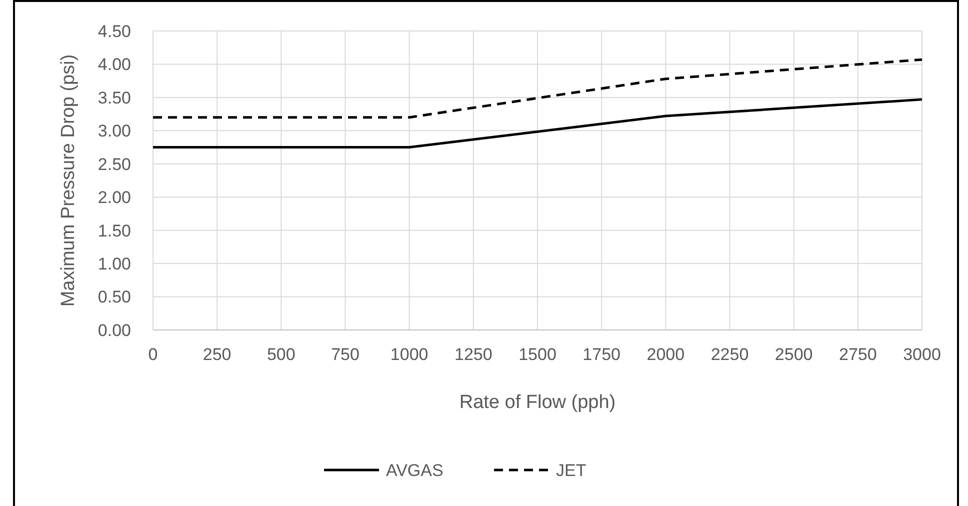 The image size is (968, 506). What do you see at coordinates (114, 297) in the screenshot?
I see `y-tick-label: 0.50` at bounding box center [114, 297].